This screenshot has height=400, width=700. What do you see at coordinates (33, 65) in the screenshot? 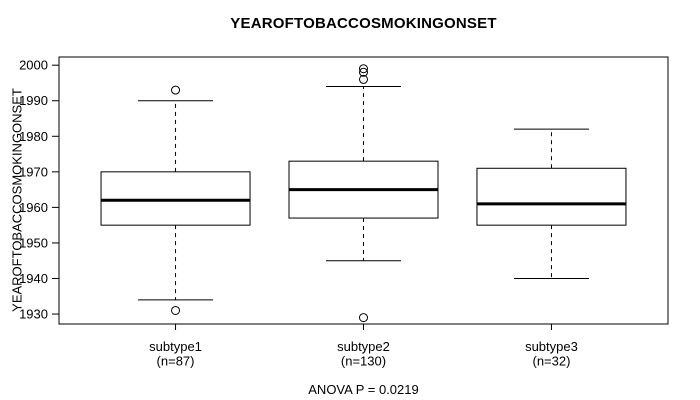
I see `y-tick-label: 2000` at bounding box center [33, 65].